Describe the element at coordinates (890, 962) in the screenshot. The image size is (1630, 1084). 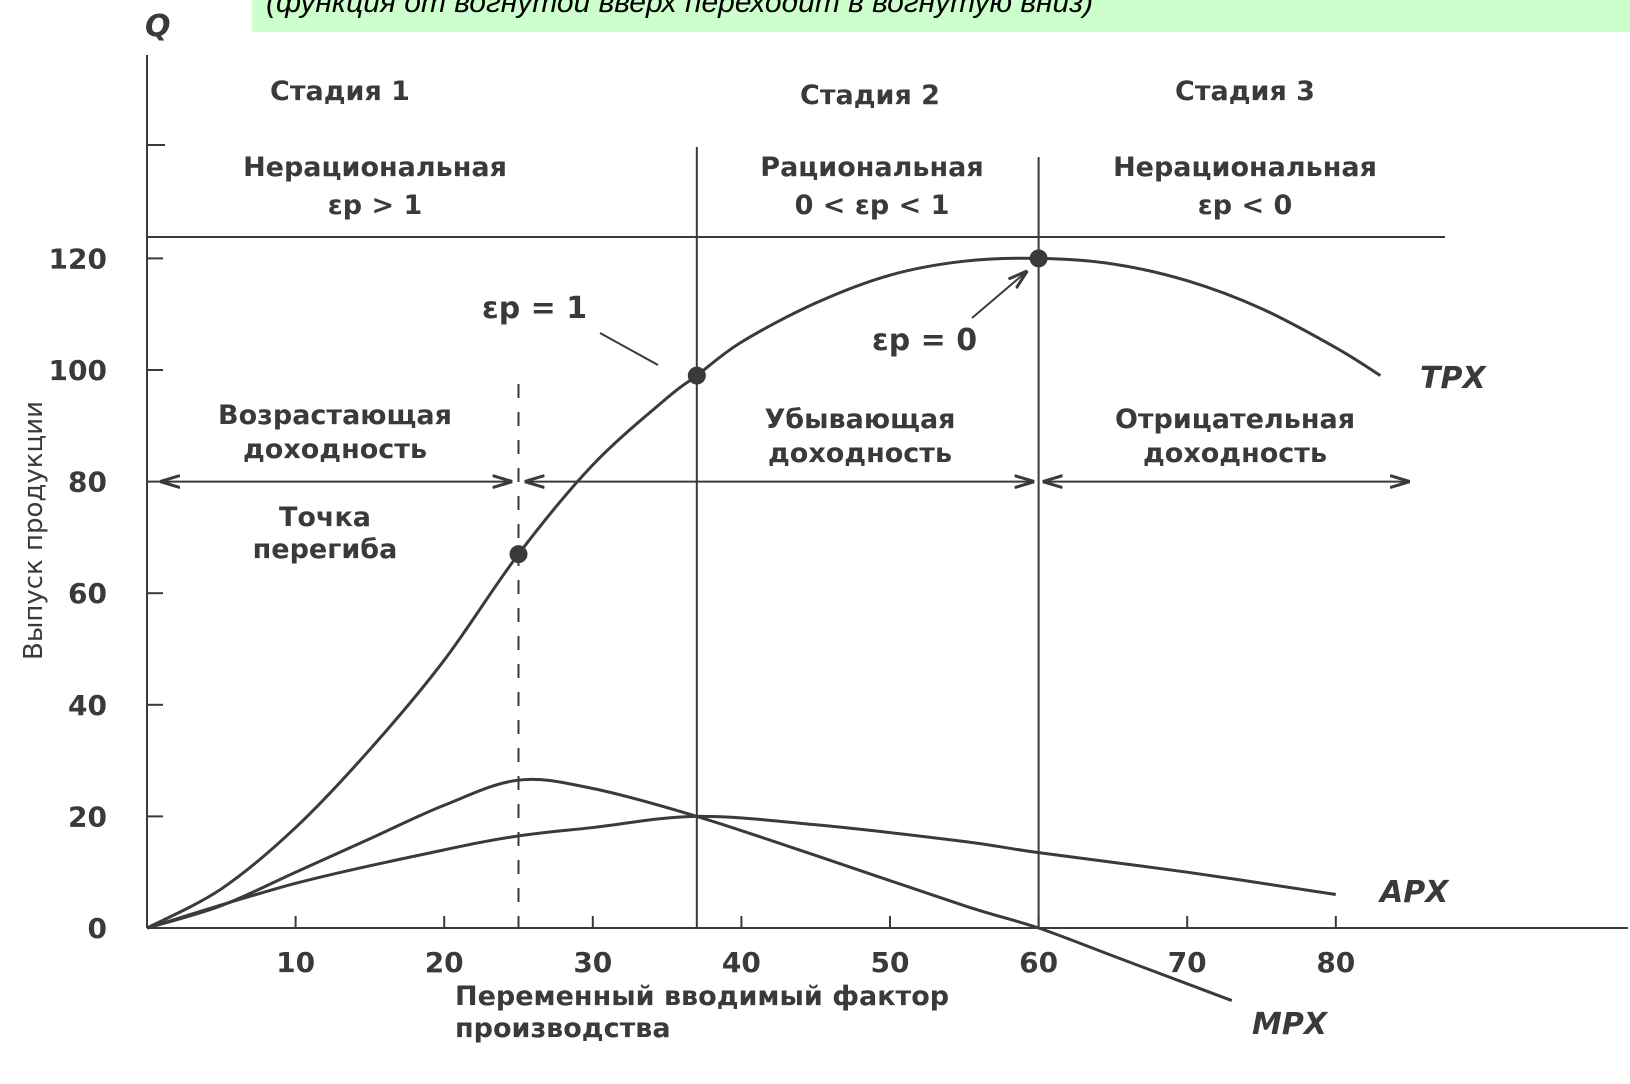
I see `x-tick-label: 50` at that location.